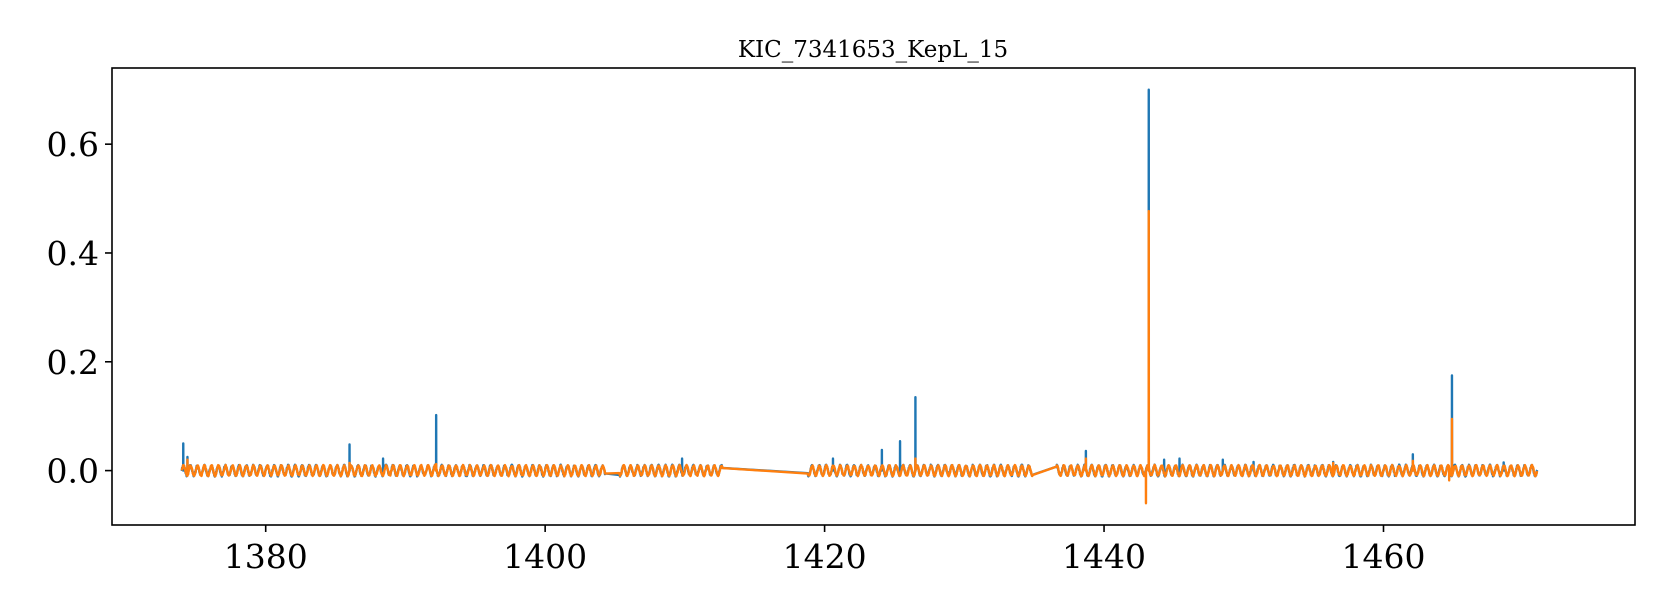 The width and height of the screenshot is (1660, 609). What do you see at coordinates (73, 253) in the screenshot?
I see `y-tick-label: 0.4` at bounding box center [73, 253].